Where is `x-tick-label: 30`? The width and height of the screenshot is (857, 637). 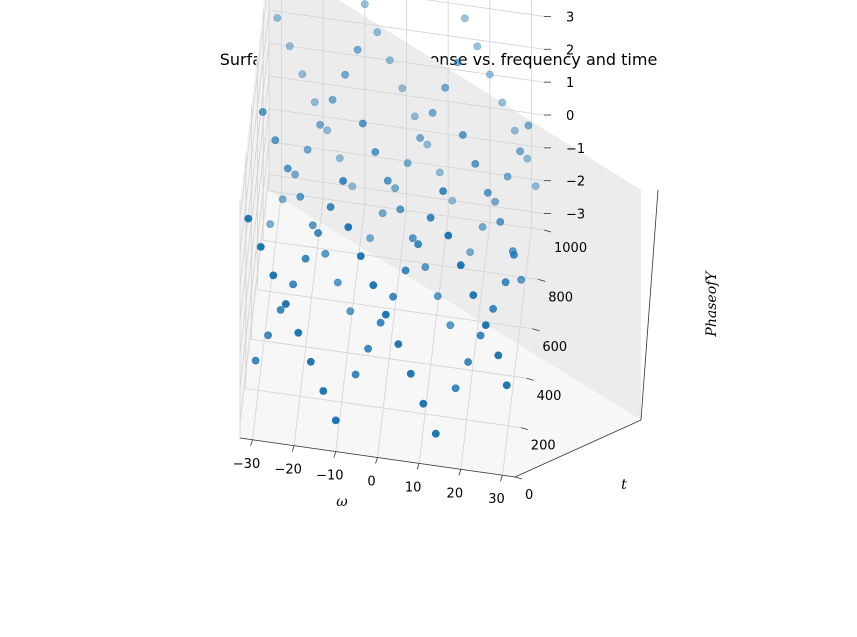
x-tick-label: 30 is located at coordinates (496, 499).